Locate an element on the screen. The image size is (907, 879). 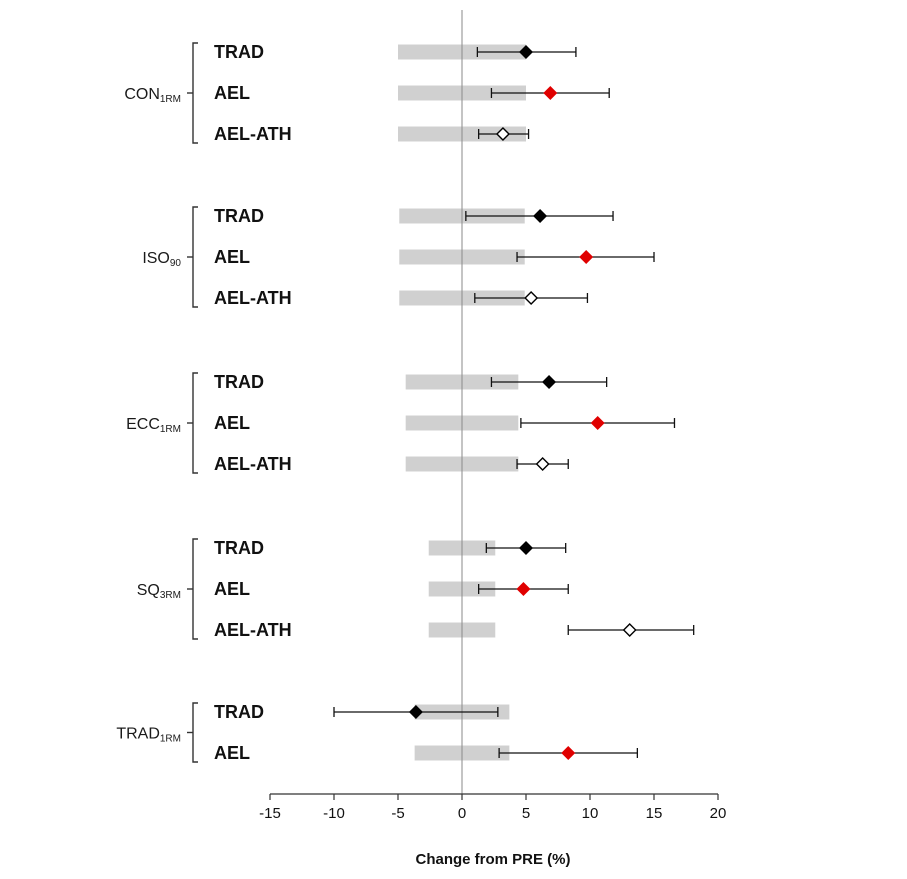
group-label: ISO90 is located at coordinates (161, 259).